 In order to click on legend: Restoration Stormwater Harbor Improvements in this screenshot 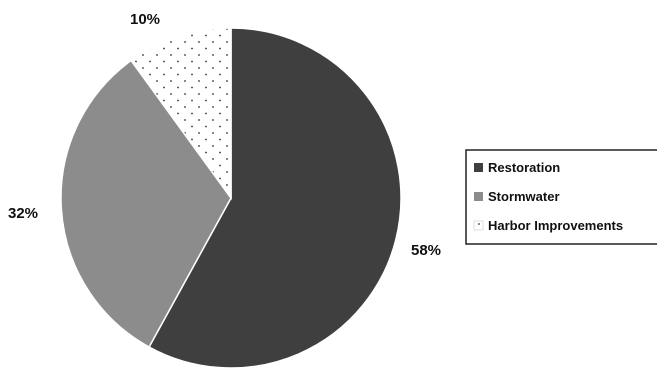, I will do `click(561, 197)`.